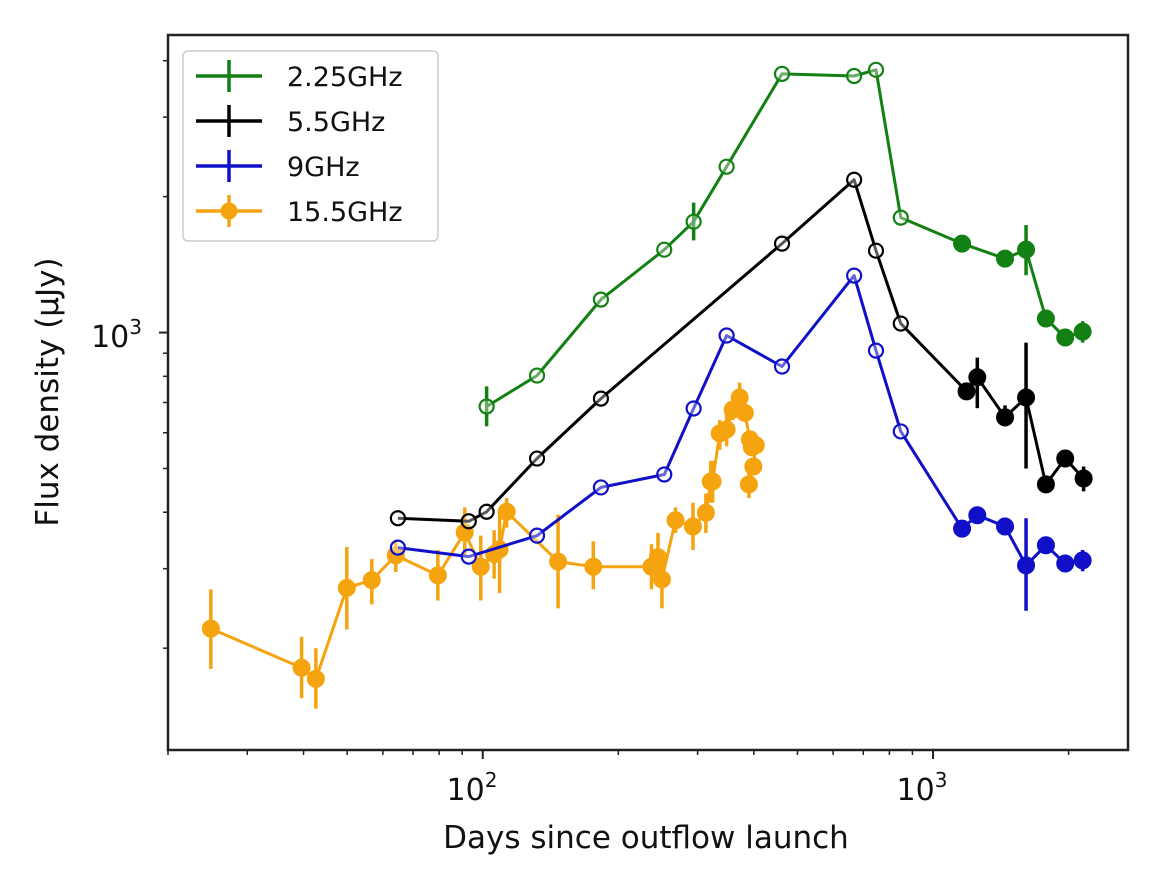  I want to click on legend-entry-2_25ghz: 2.25GHz, so click(299, 76).